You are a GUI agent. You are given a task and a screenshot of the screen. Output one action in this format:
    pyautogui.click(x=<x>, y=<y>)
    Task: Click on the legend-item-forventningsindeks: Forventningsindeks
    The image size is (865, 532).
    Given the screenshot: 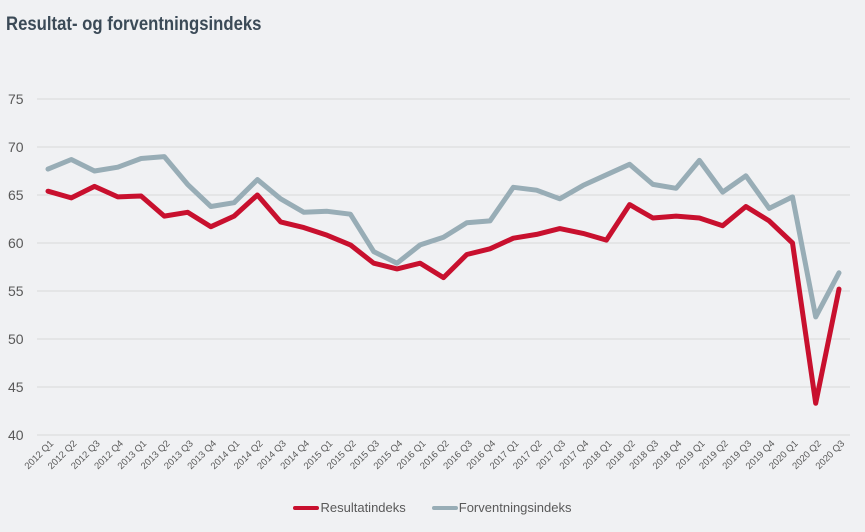 What is the action you would take?
    pyautogui.click(x=501, y=507)
    